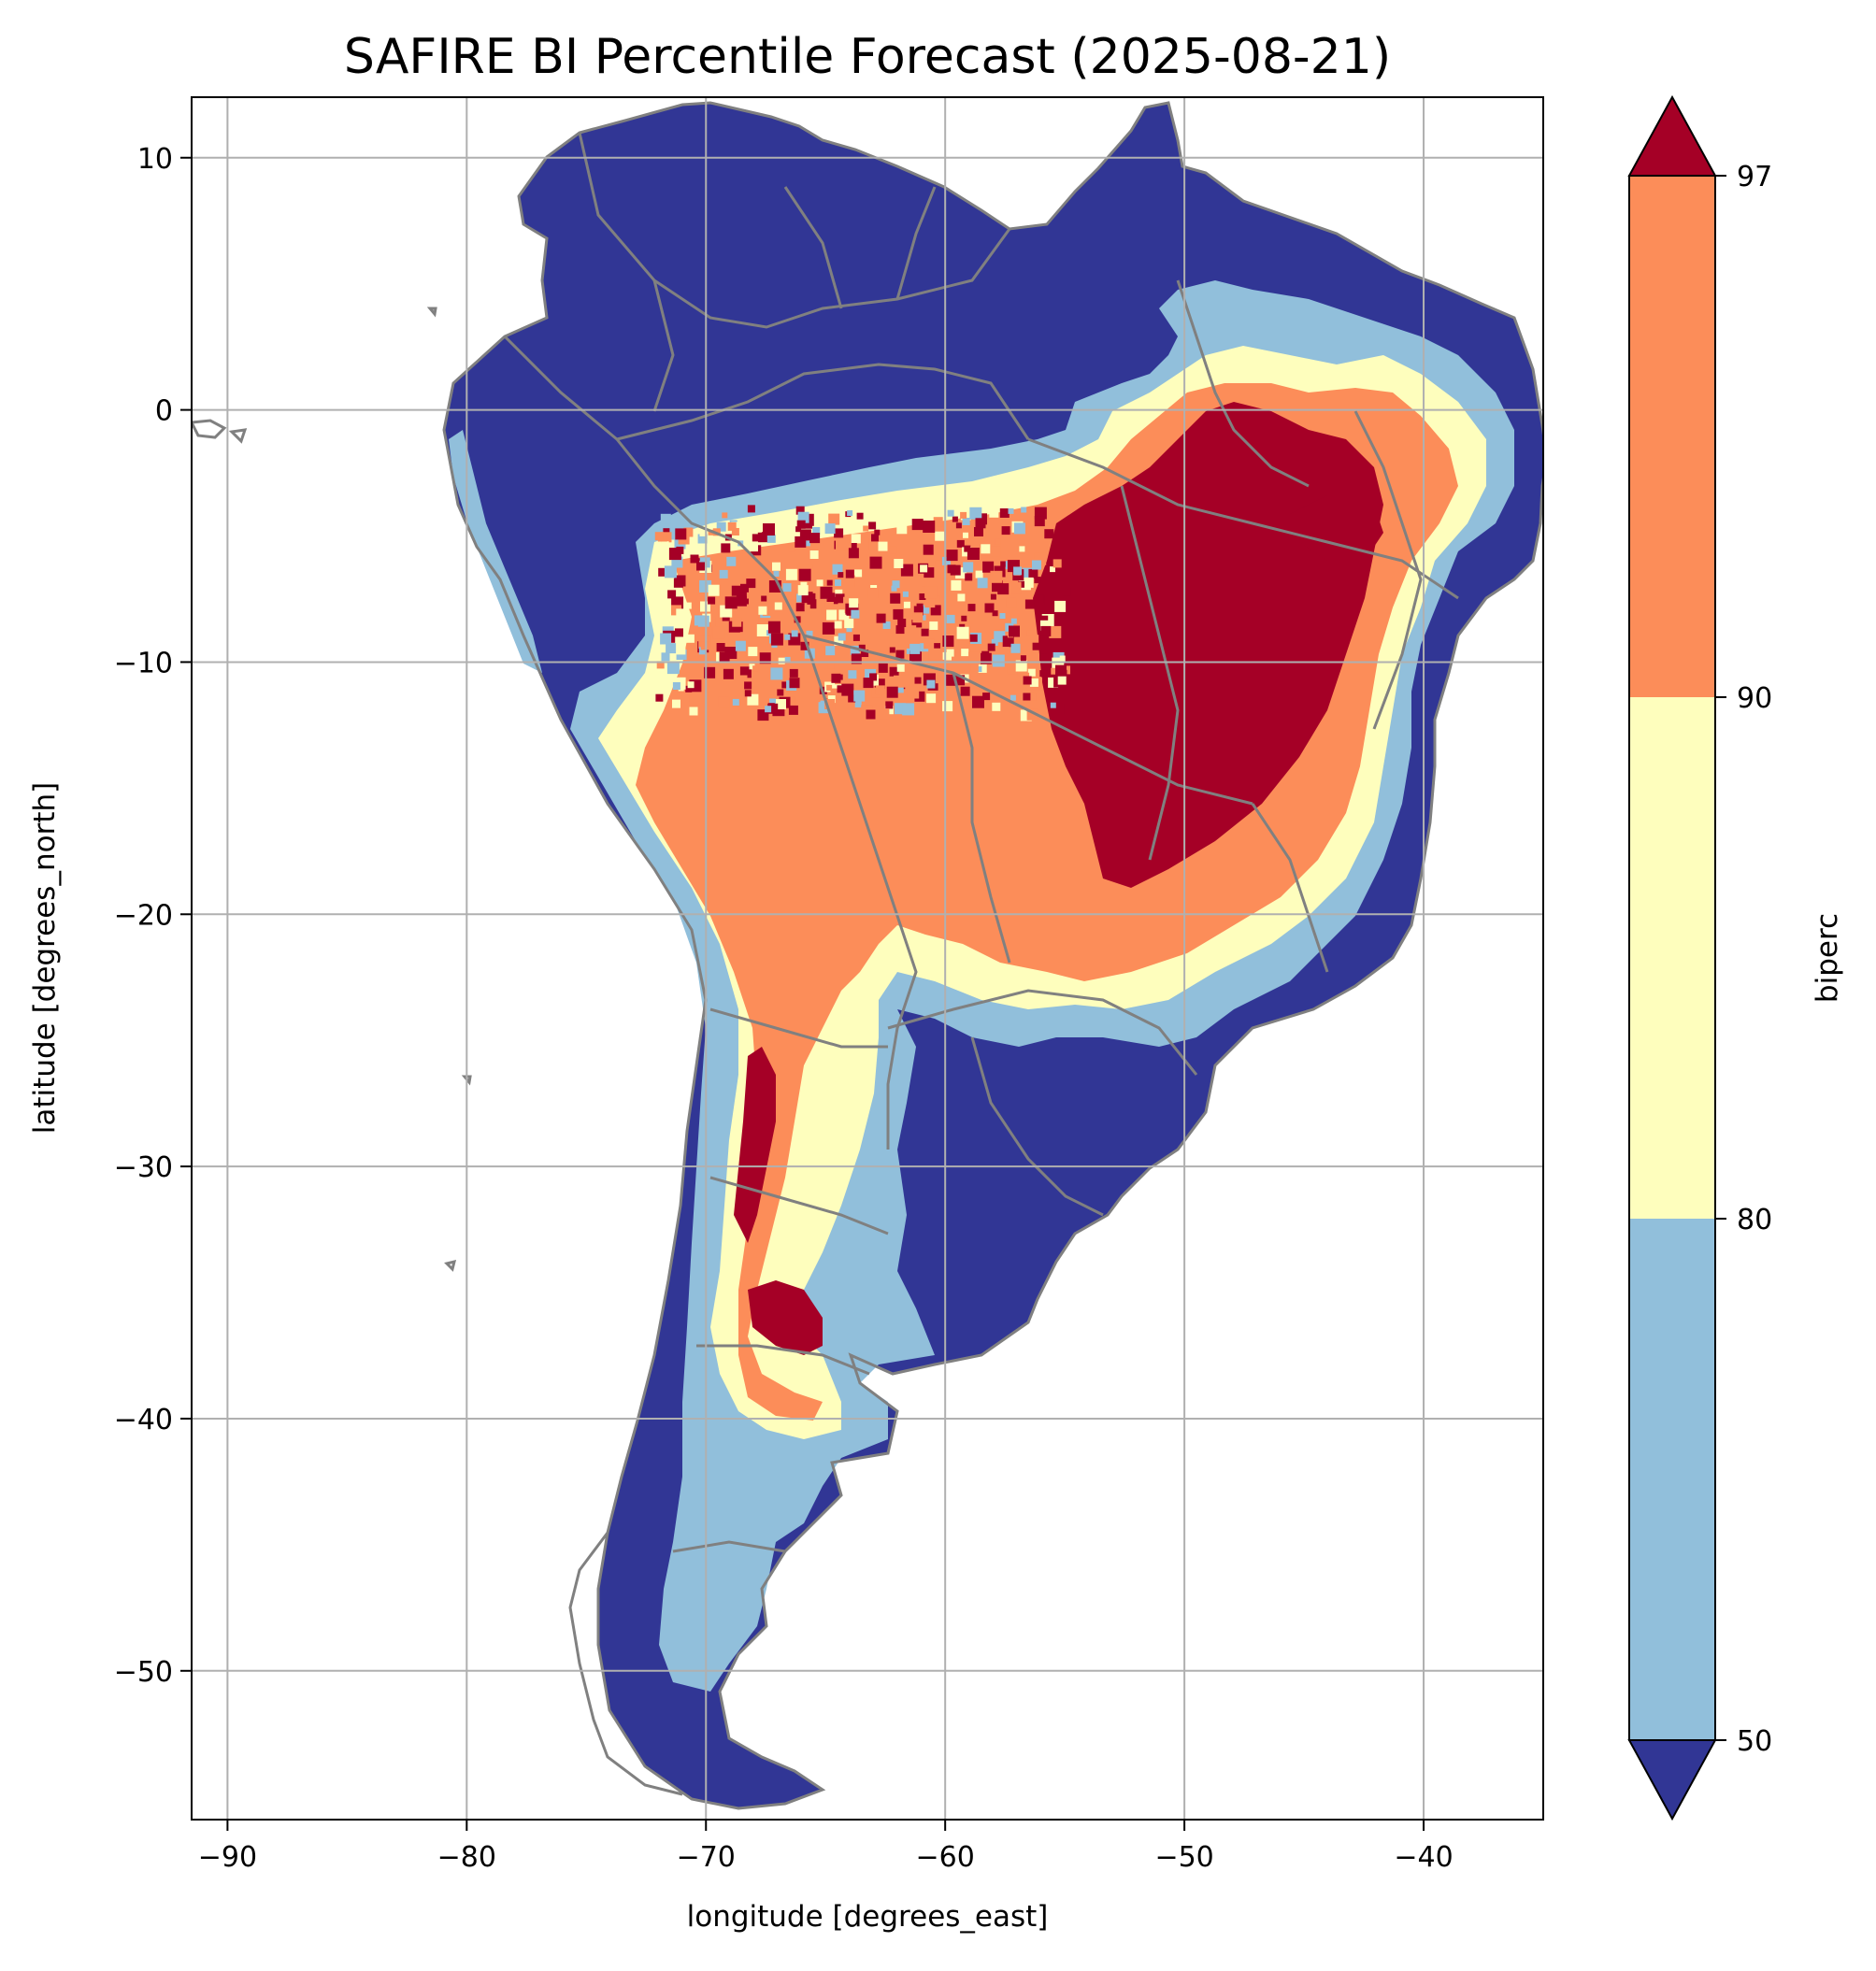  I want to click on x-axis-ticks: −90 −80 −70 −60 −50 −40, so click(826, 1847).